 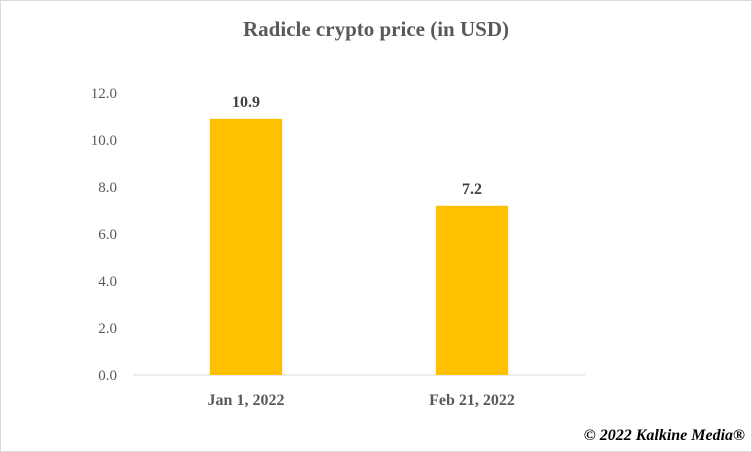 What do you see at coordinates (104, 141) in the screenshot?
I see `y-tick-label: 10.0` at bounding box center [104, 141].